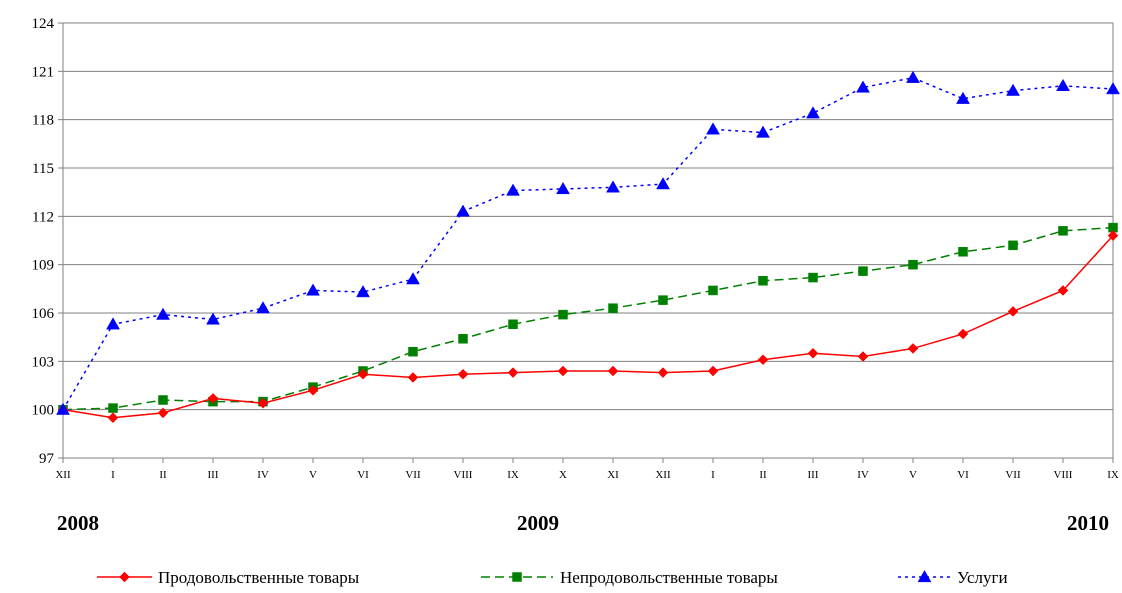 The width and height of the screenshot is (1122, 593). What do you see at coordinates (629, 577) in the screenshot?
I see `legend-item: Непродовольственные товары` at bounding box center [629, 577].